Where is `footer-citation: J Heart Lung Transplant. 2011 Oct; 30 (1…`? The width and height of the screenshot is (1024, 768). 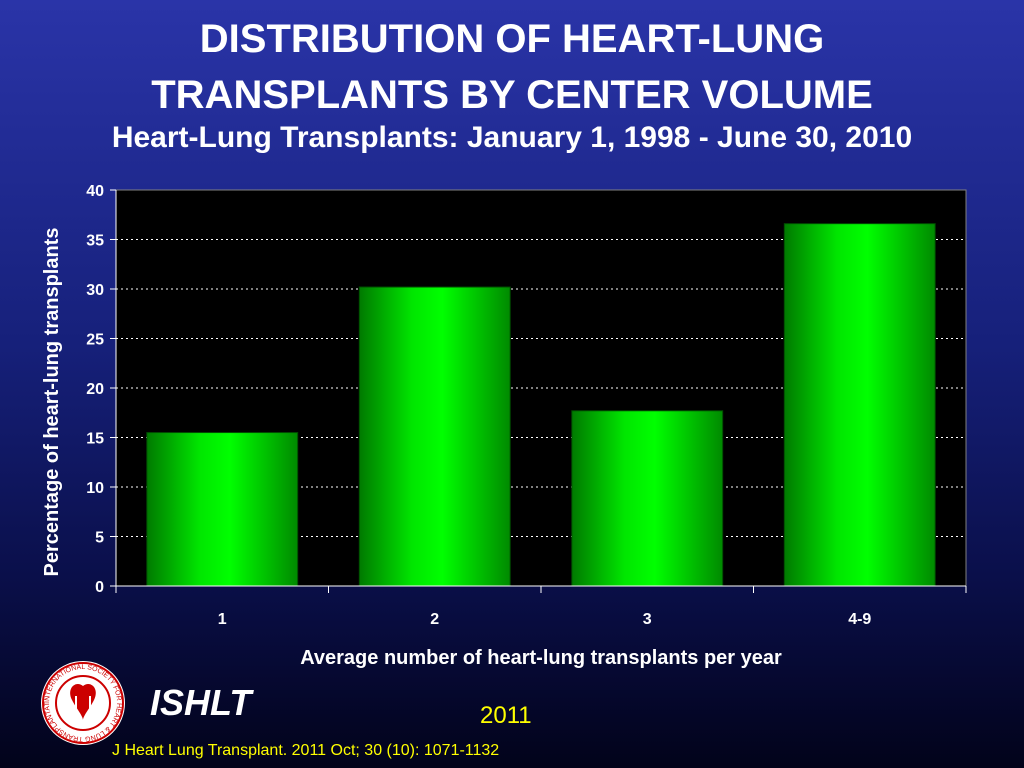 footer-citation: J Heart Lung Transplant. 2011 Oct; 30 (1… is located at coordinates (306, 750).